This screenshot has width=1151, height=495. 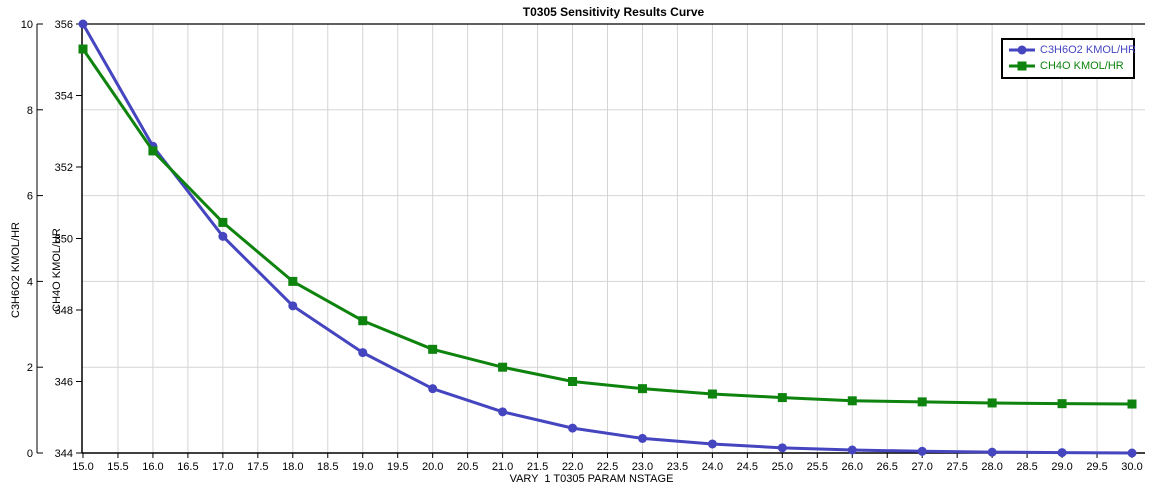 What do you see at coordinates (1061, 467) in the screenshot?
I see `x-tick-label: 29.0` at bounding box center [1061, 467].